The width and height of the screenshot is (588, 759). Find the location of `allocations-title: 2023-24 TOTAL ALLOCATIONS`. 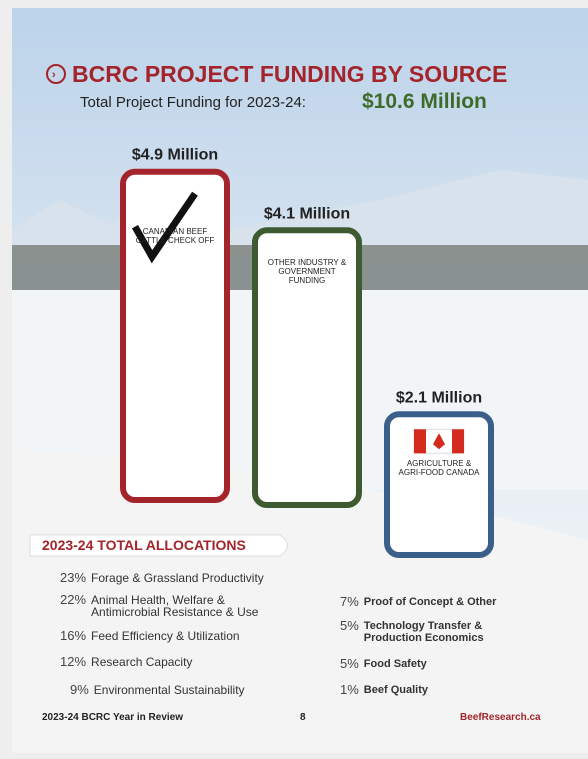

allocations-title: 2023-24 TOTAL ALLOCATIONS is located at coordinates (144, 545).